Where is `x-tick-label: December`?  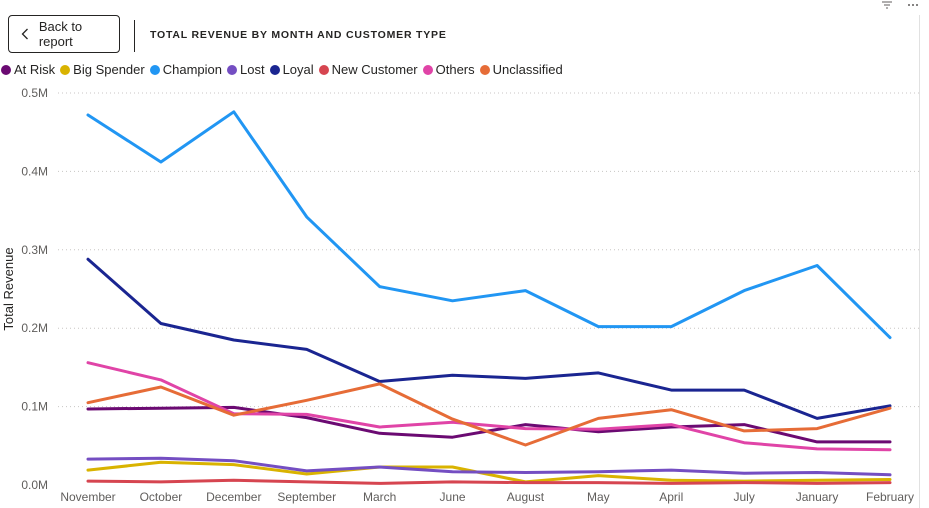 x-tick-label: December is located at coordinates (233, 497).